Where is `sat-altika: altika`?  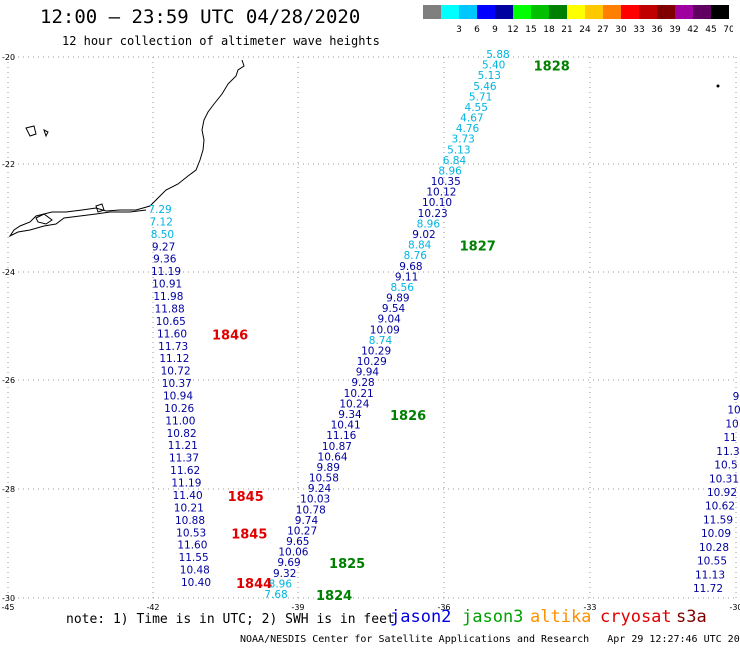
sat-altika: altika is located at coordinates (561, 617).